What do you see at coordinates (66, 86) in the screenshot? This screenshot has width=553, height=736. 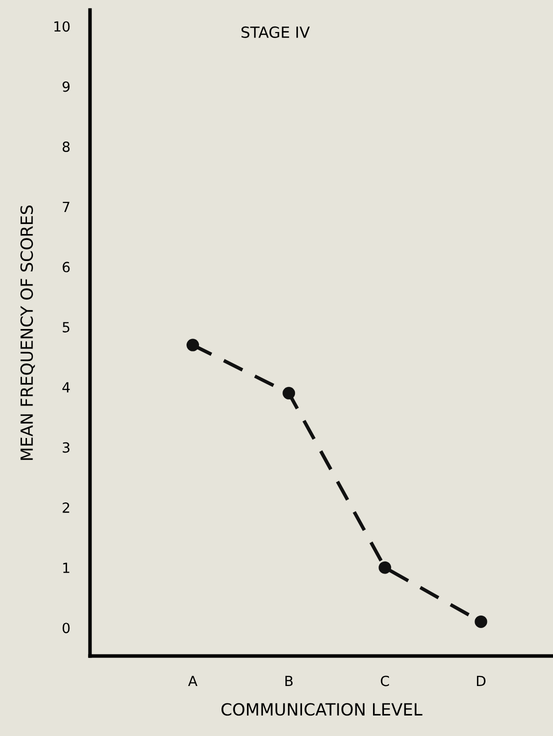 I see `y-tick-label: 9` at bounding box center [66, 86].